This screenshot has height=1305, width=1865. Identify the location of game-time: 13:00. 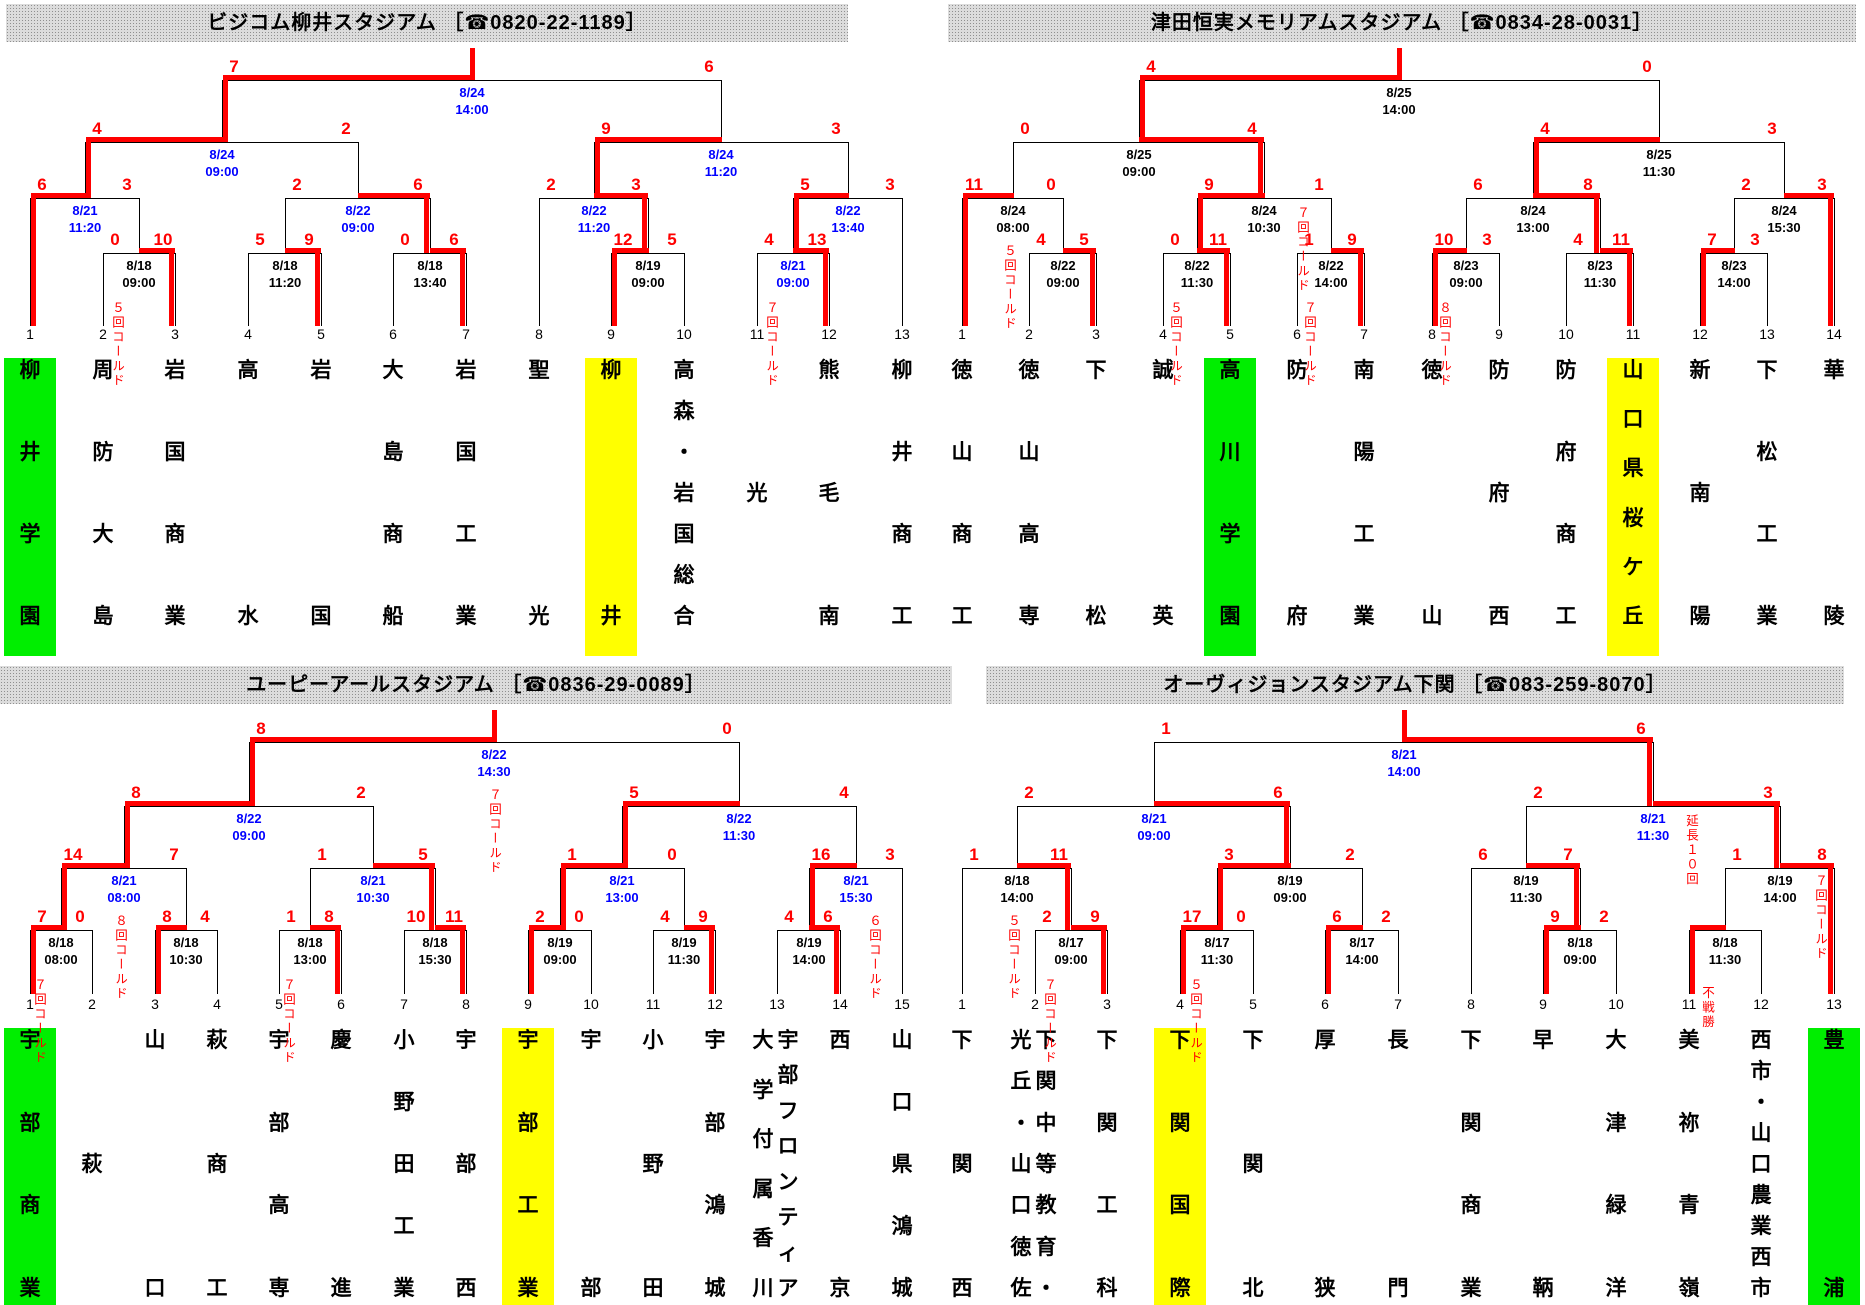
(622, 897).